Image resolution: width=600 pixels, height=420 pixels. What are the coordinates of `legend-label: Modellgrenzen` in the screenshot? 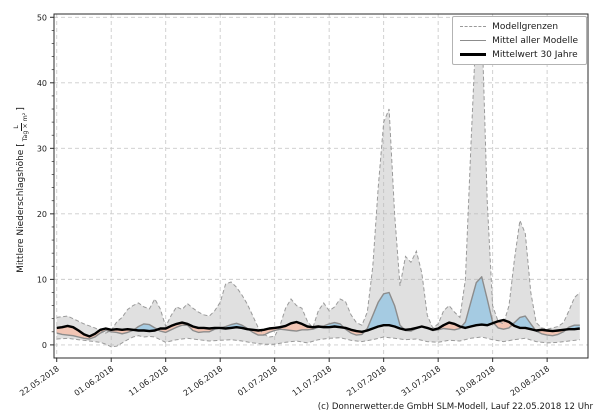 It's located at (525, 26).